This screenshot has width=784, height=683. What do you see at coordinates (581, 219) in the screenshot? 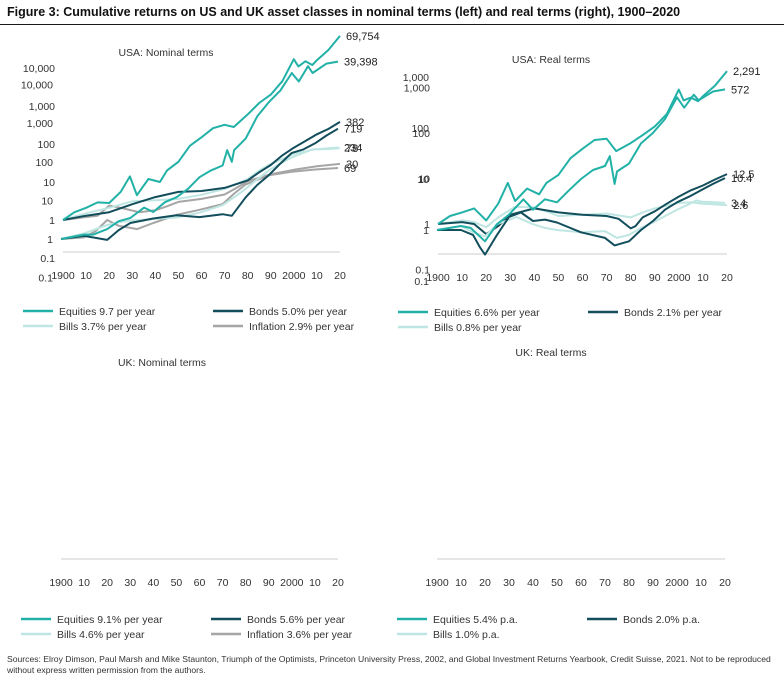
I see `series-line-bills` at bounding box center [581, 219].